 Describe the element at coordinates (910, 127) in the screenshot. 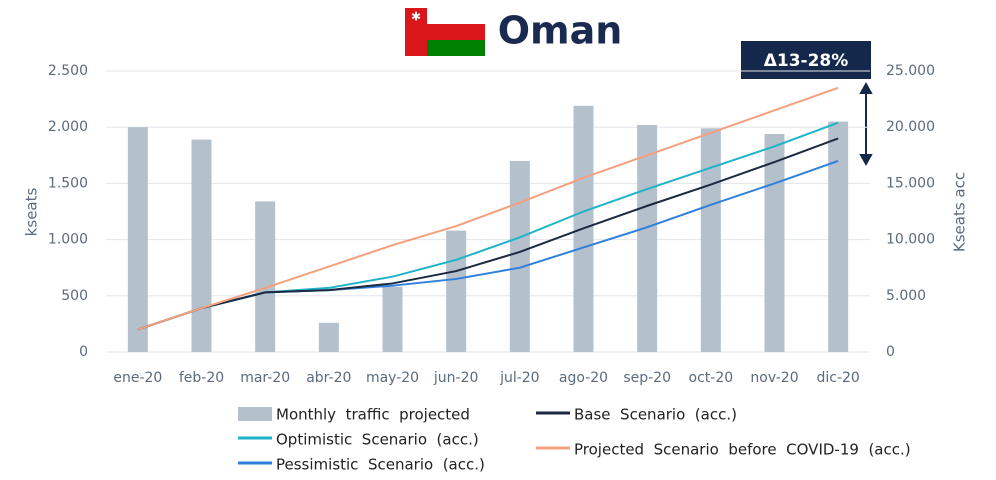

I see `y2-tick-label: 20.000` at that location.